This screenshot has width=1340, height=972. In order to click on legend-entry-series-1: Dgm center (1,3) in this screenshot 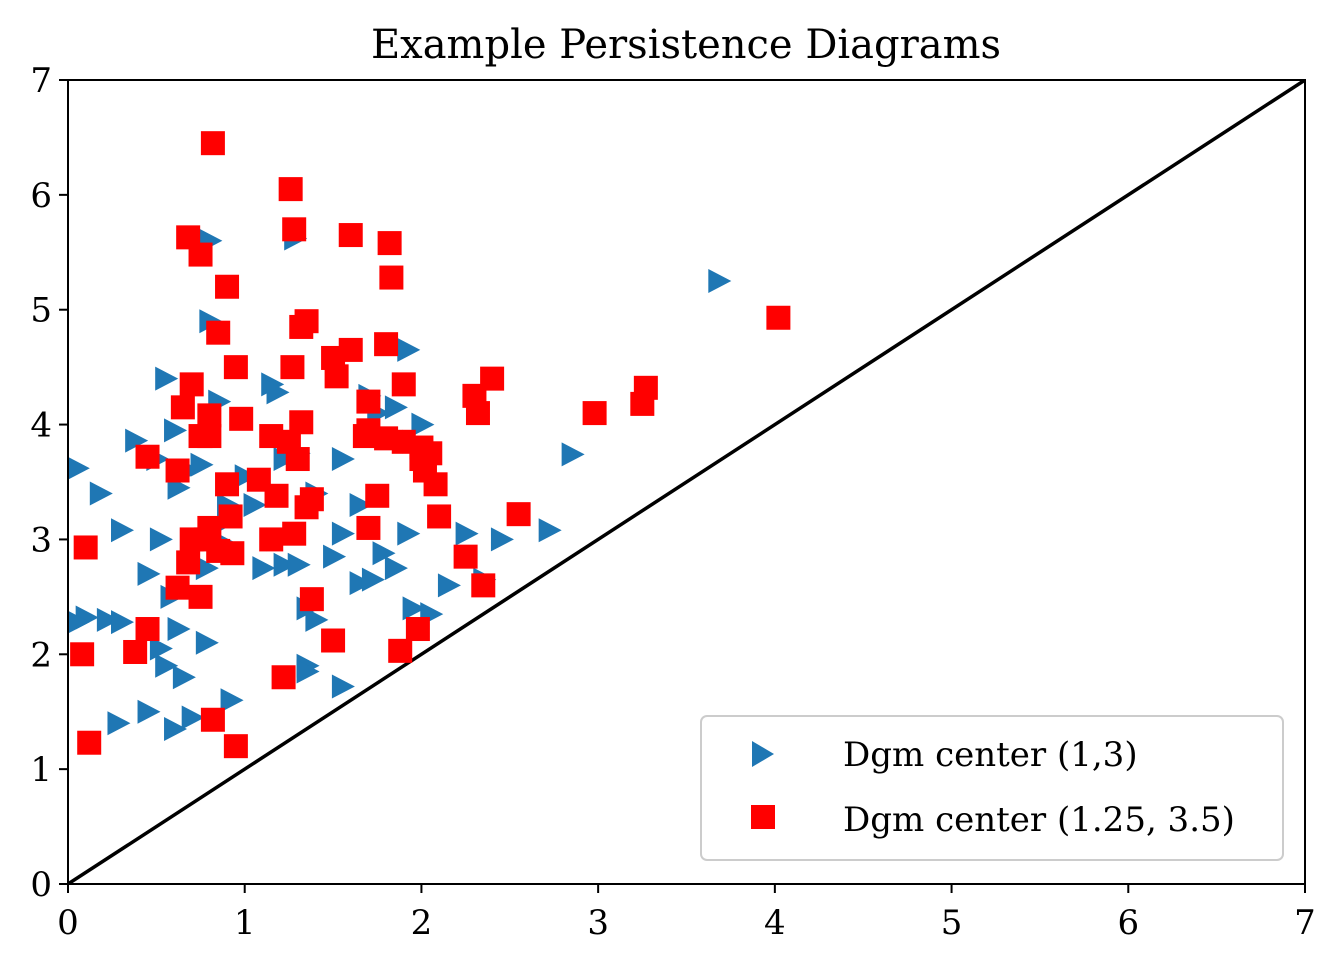, I will do `click(990, 755)`.